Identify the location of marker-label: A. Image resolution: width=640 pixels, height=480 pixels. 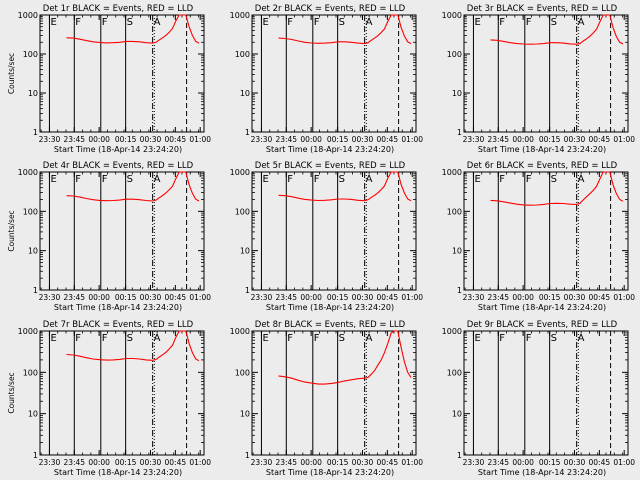
(369, 22).